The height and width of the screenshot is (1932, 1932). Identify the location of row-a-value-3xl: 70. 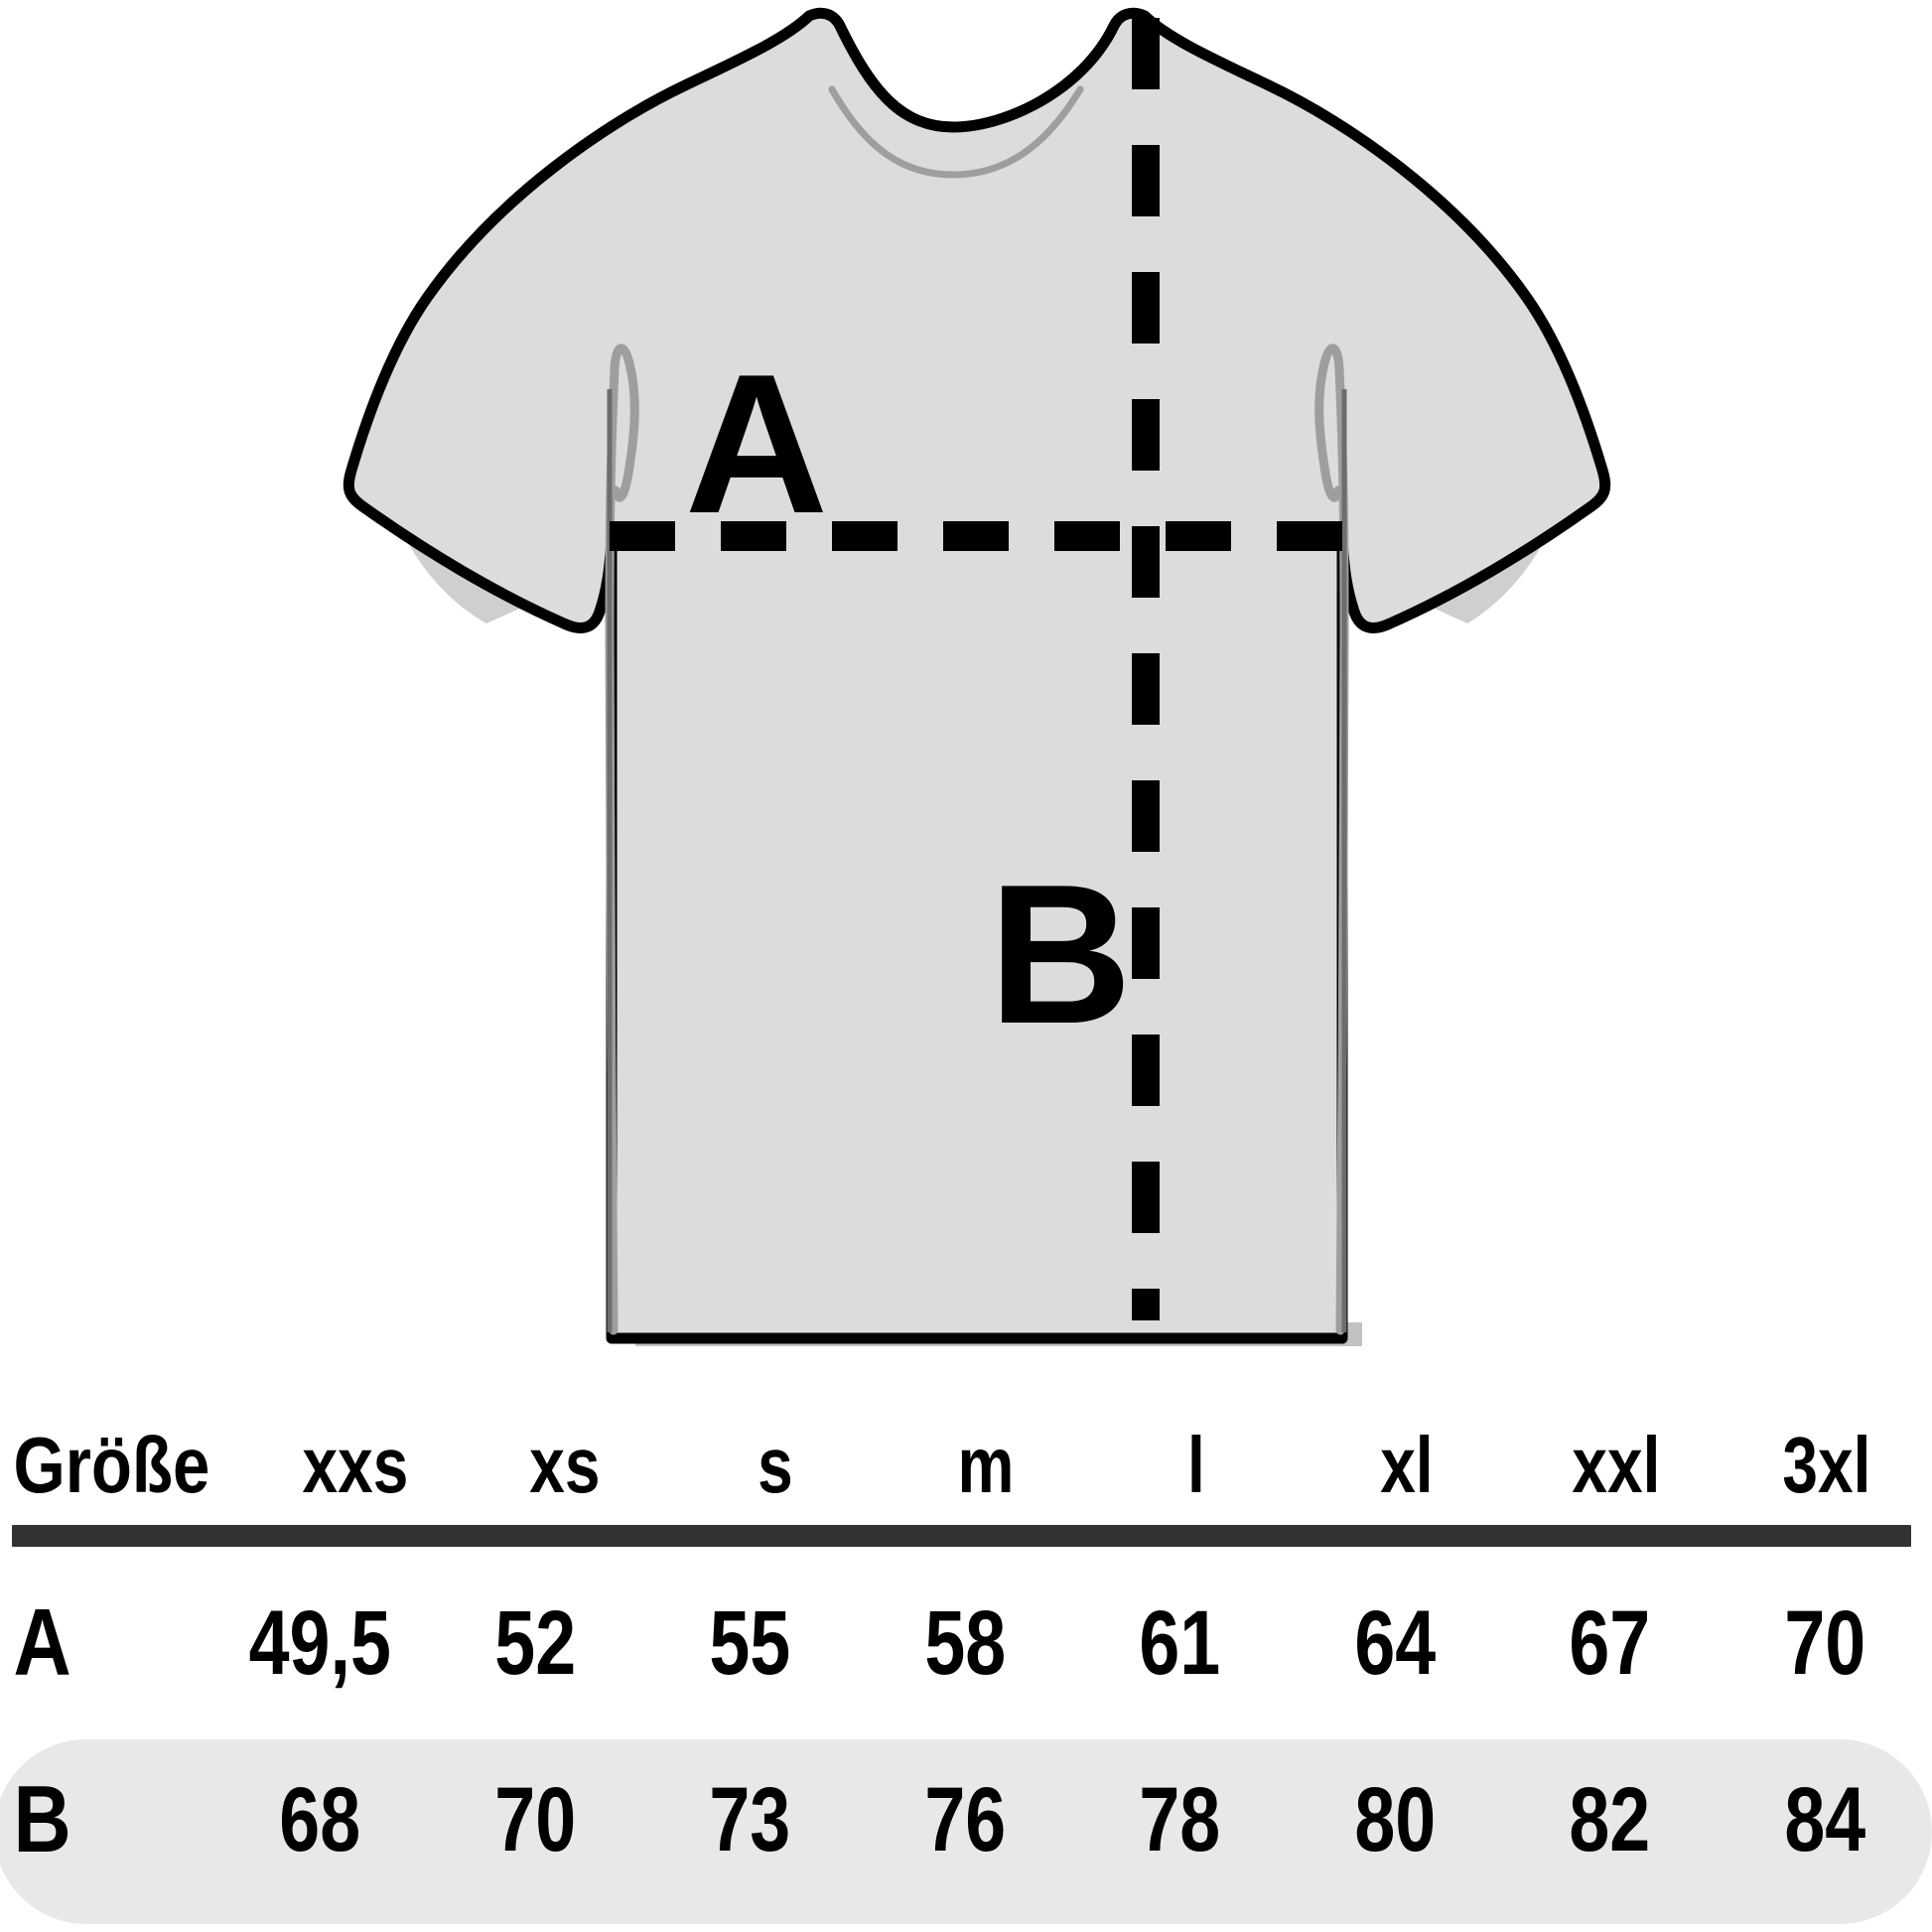
(1824, 1643).